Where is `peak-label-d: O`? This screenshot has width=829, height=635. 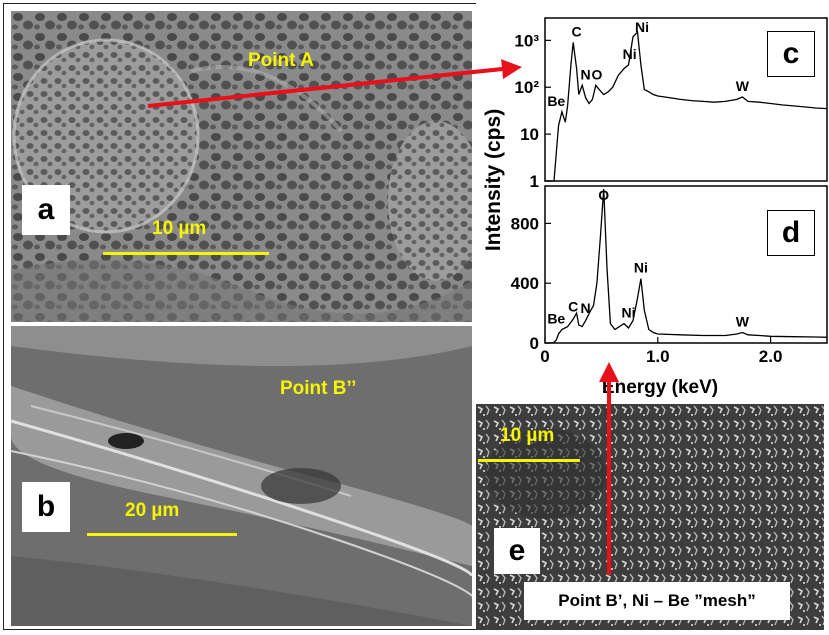
peak-label-d: O is located at coordinates (603, 195).